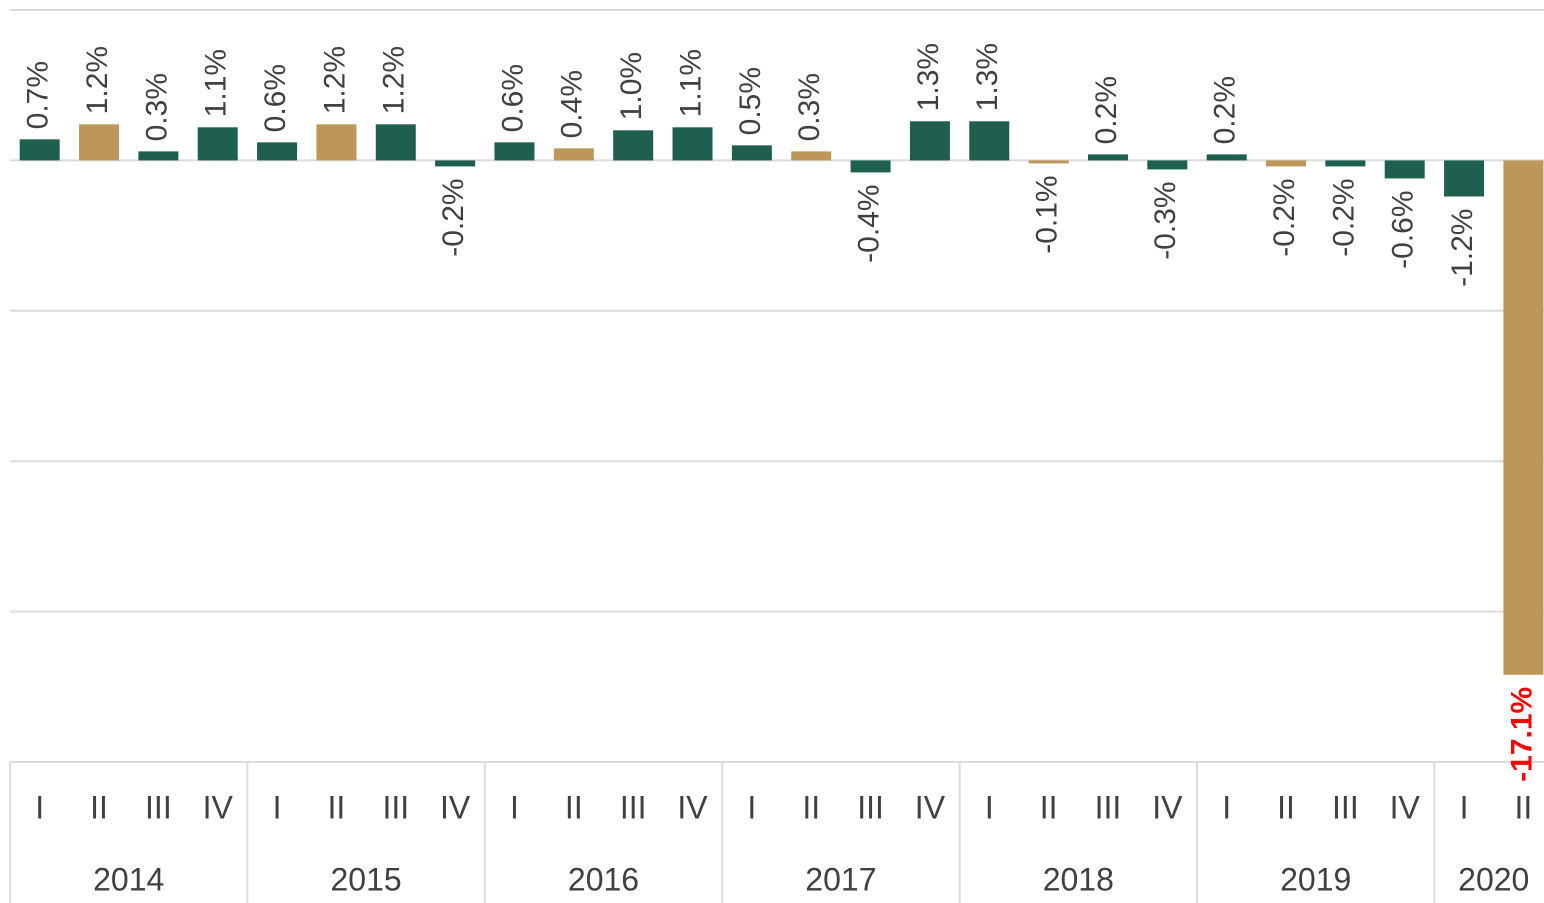 This screenshot has width=1544, height=903. I want to click on value-label: 0.5%, so click(750, 101).